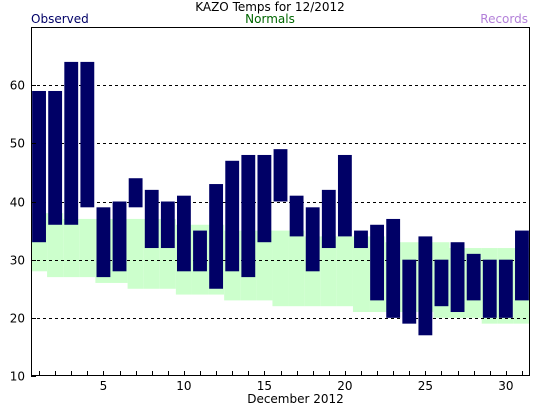 This screenshot has width=540, height=406. What do you see at coordinates (104, 386) in the screenshot?
I see `x-tick-label-5: 5` at bounding box center [104, 386].